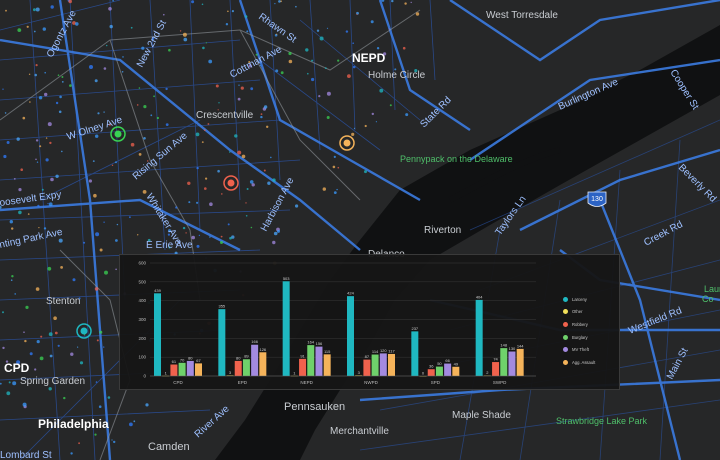  What do you see at coordinates (423, 373) in the screenshot?
I see `data-label: 0` at bounding box center [423, 373].